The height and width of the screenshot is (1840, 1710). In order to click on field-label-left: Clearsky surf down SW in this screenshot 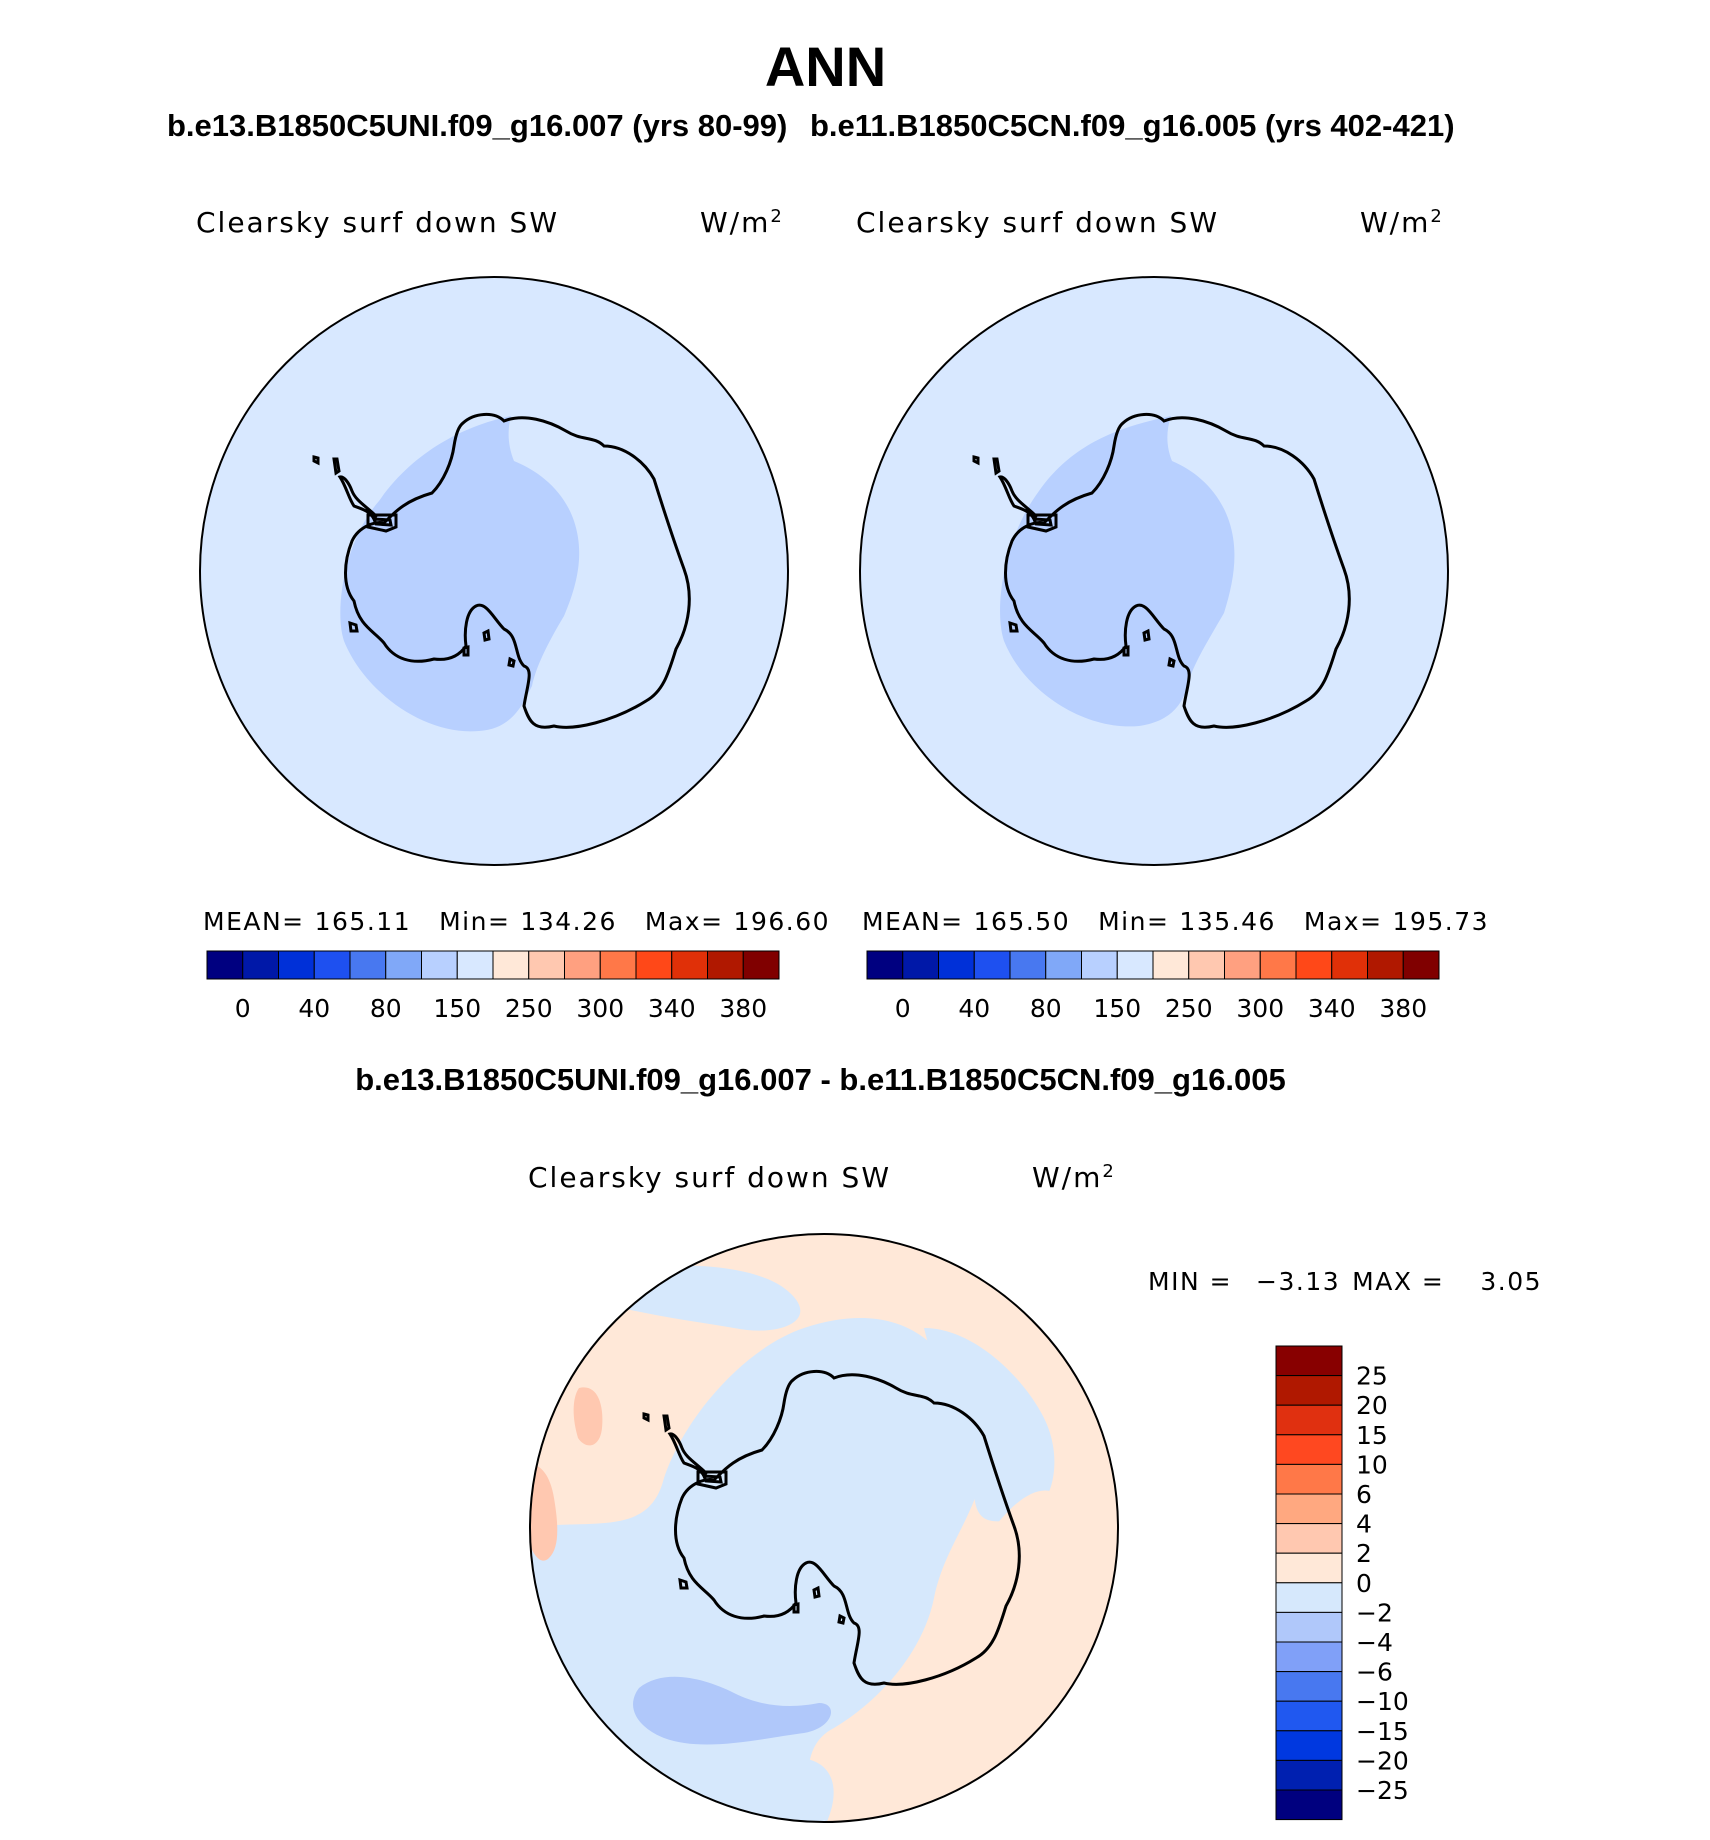, I will do `click(377, 222)`.